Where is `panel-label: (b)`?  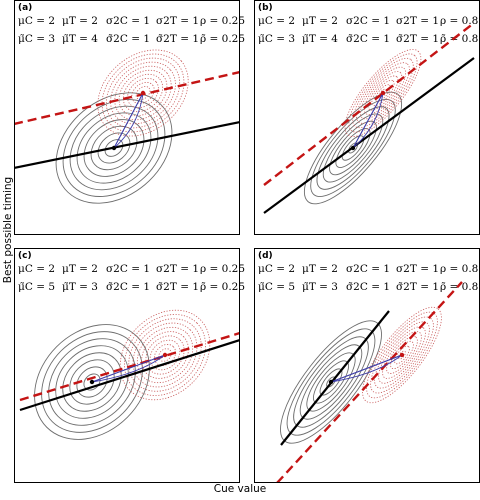 panel-label: (b) is located at coordinates (265, 8).